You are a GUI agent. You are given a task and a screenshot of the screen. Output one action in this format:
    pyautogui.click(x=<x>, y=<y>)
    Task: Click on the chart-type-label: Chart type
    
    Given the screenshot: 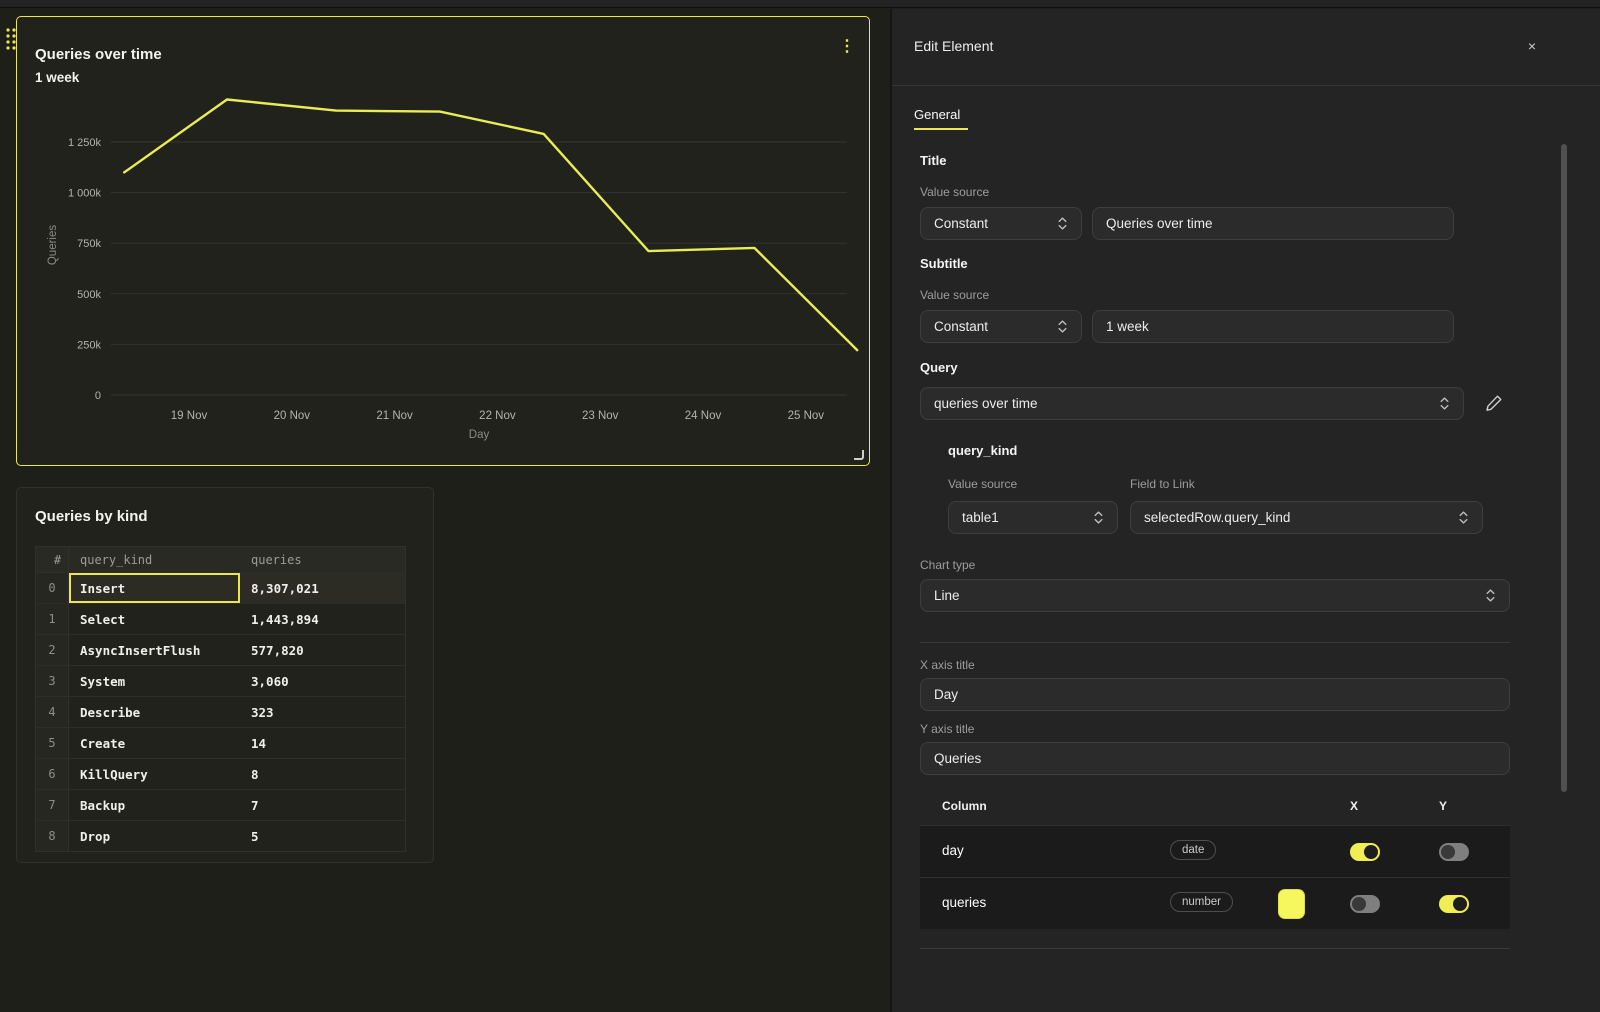 What is the action you would take?
    pyautogui.click(x=948, y=565)
    